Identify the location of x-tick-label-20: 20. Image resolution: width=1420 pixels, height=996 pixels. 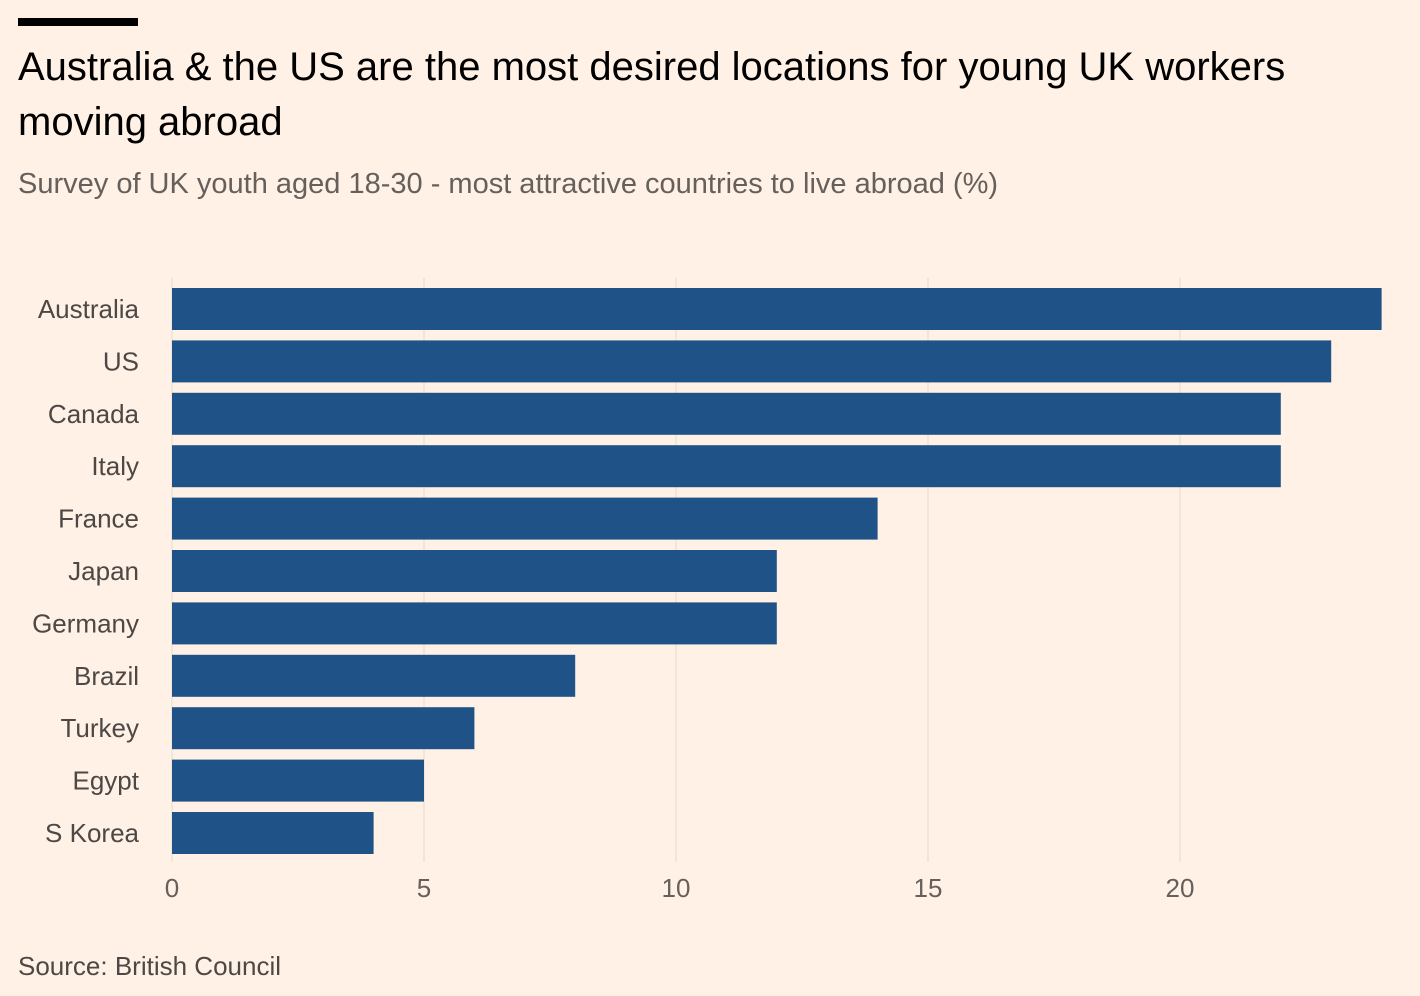
(1180, 888).